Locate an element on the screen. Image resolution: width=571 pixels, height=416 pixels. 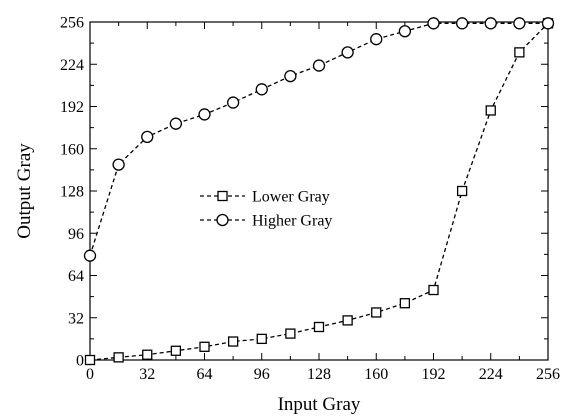
y-tick-label: 192 is located at coordinates (72, 107).